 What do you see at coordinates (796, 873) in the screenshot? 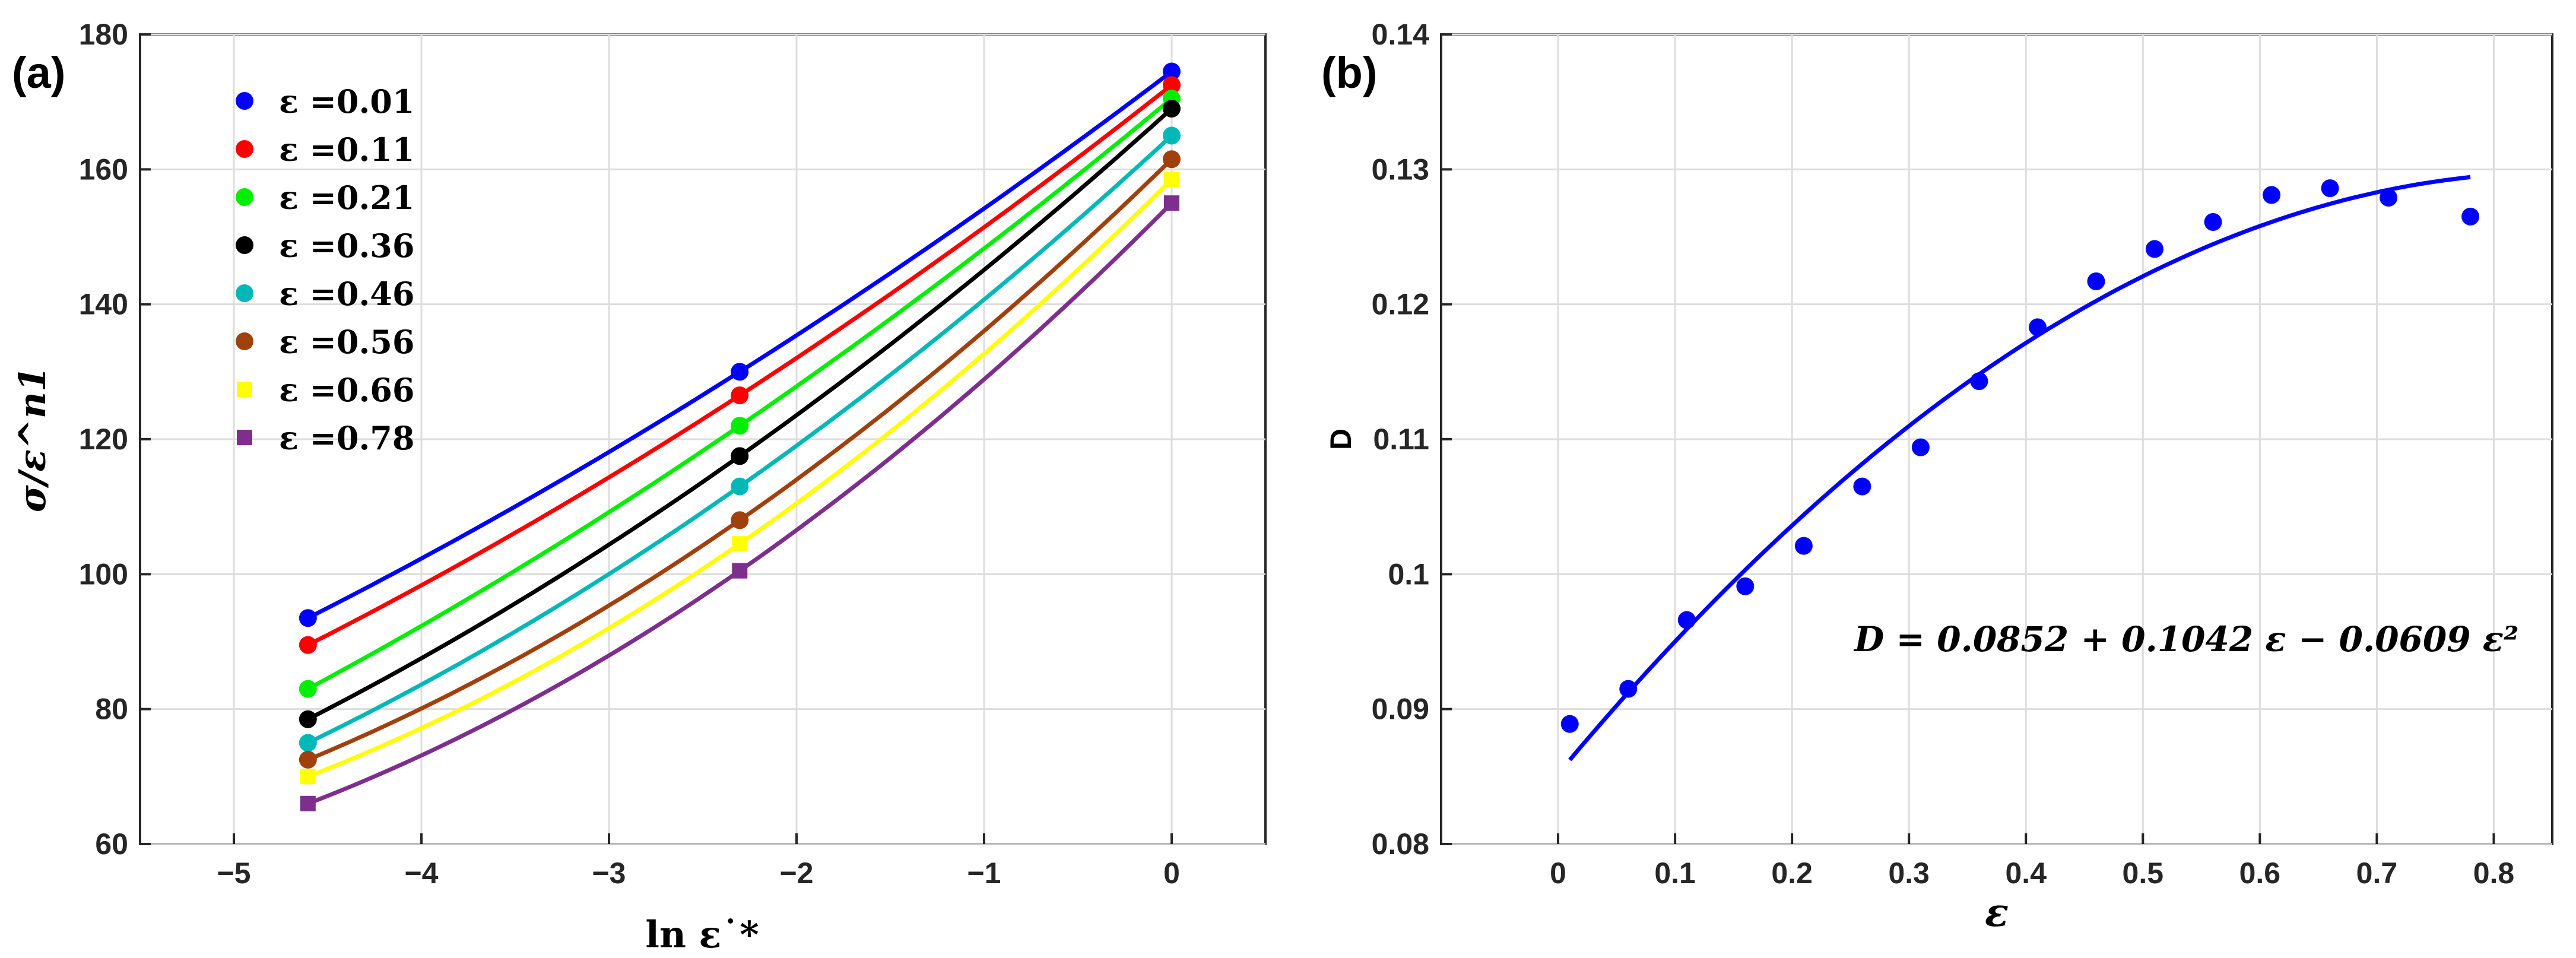
I see `panel-a-x-tick-label: −2` at bounding box center [796, 873].